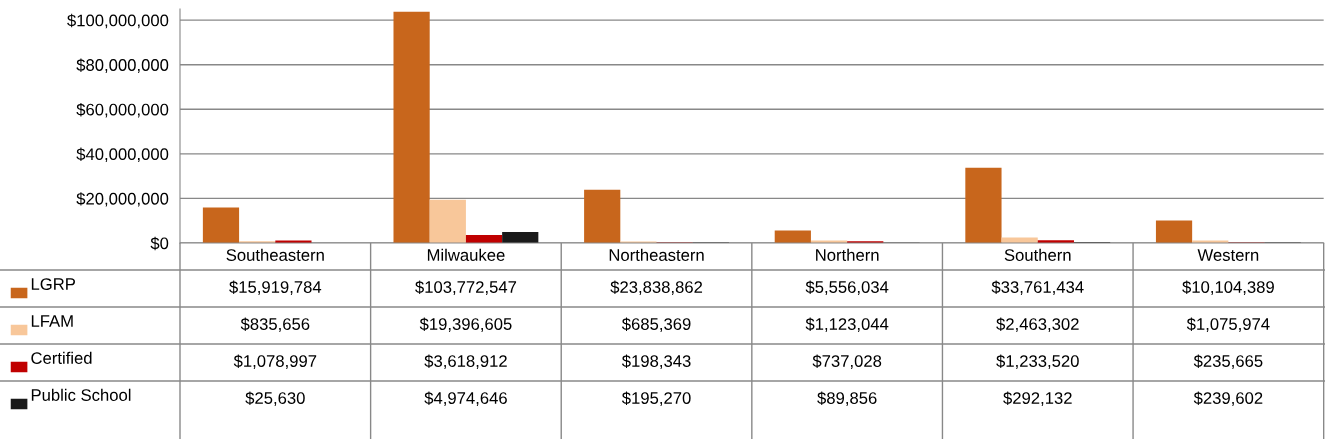 The width and height of the screenshot is (1325, 439). Describe the element at coordinates (656, 254) in the screenshot. I see `x-tick-label: Northeastern` at that location.